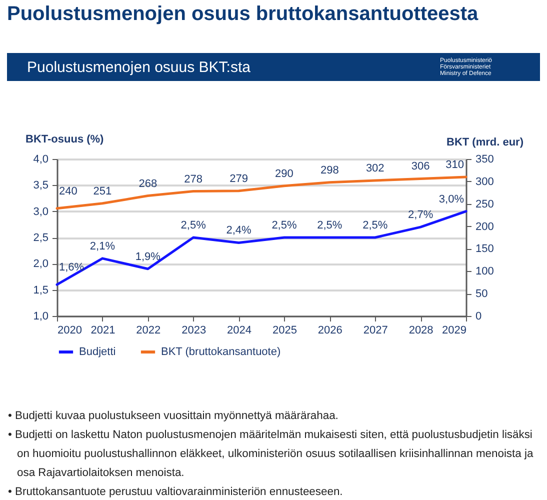 Image resolution: width=547 pixels, height=500 pixels. What do you see at coordinates (103, 246) in the screenshot?
I see `data-label: 2,1%` at bounding box center [103, 246].